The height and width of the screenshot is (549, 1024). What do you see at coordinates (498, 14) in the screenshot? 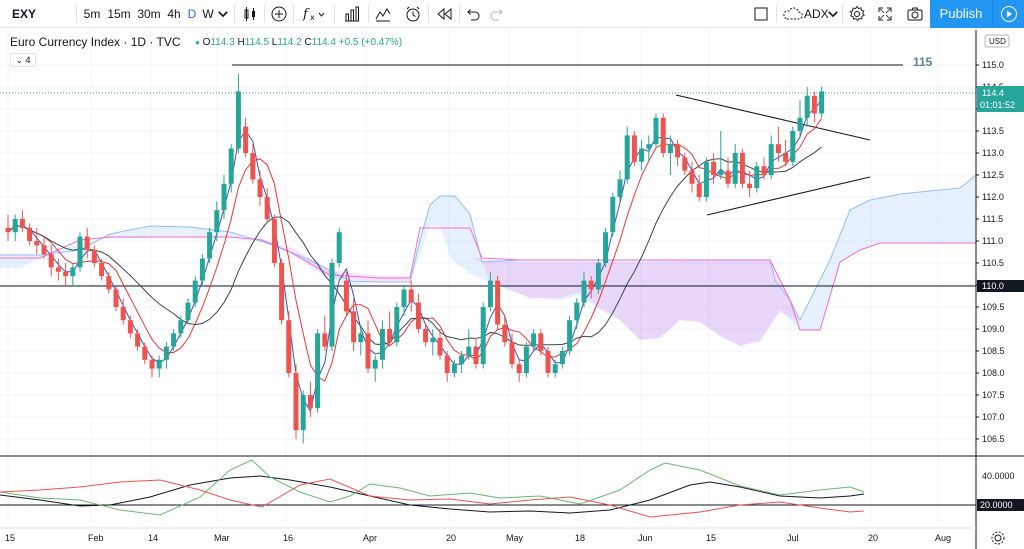
I see `redo-icon` at bounding box center [498, 14].